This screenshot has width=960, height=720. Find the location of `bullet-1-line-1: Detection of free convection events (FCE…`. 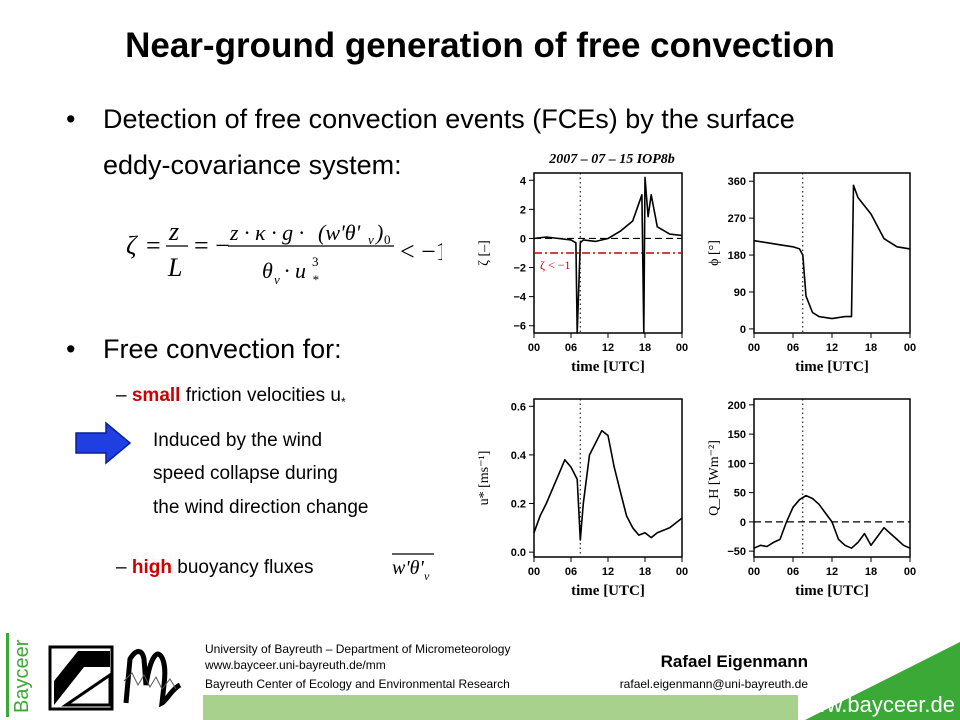

bullet-1-line-1: Detection of free convection events (FCE… is located at coordinates (449, 119).